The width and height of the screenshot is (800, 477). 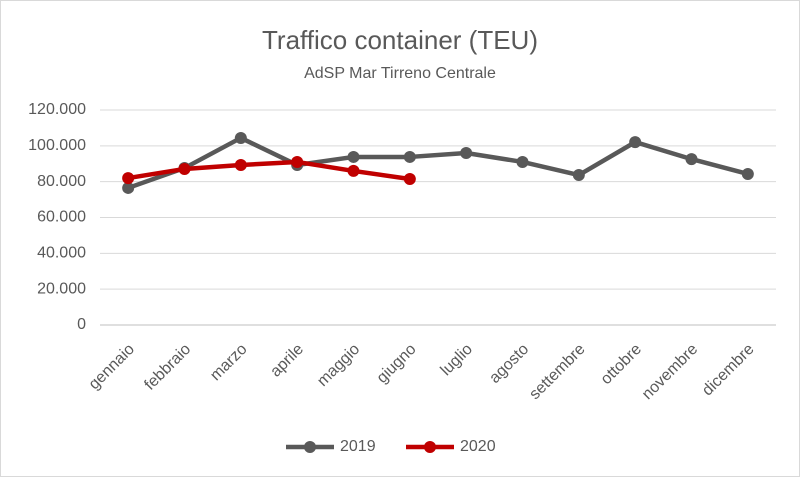 I want to click on legend-label: 2019, so click(x=358, y=446).